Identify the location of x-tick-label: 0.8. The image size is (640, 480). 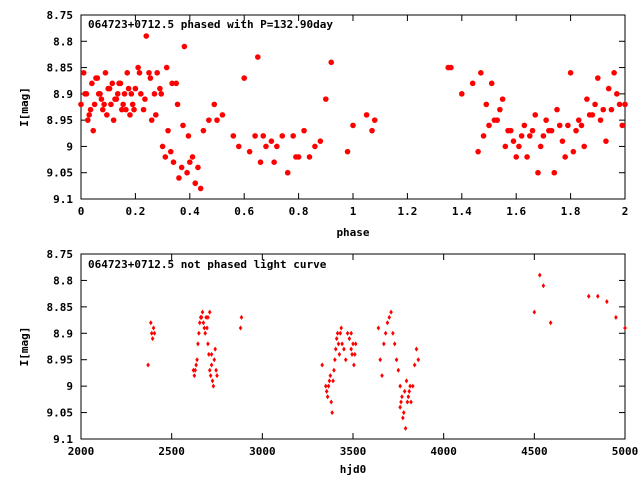
(299, 211).